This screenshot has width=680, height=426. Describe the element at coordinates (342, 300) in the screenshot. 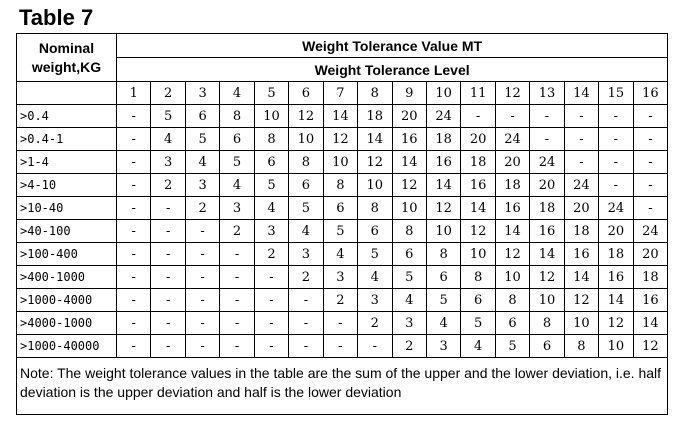

I see `table-row: >1000-4000- - - - - -2 3 4 5 6 8 10 12 14 16` at that location.